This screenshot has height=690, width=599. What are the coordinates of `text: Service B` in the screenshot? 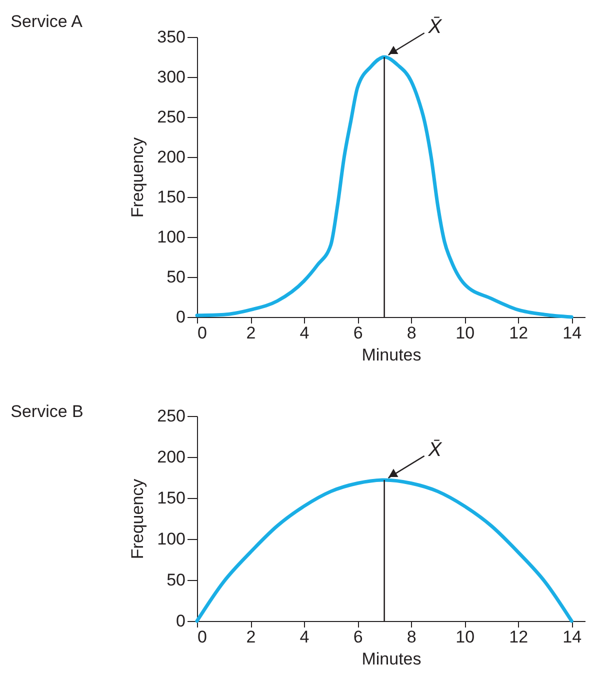 It's located at (47, 411).